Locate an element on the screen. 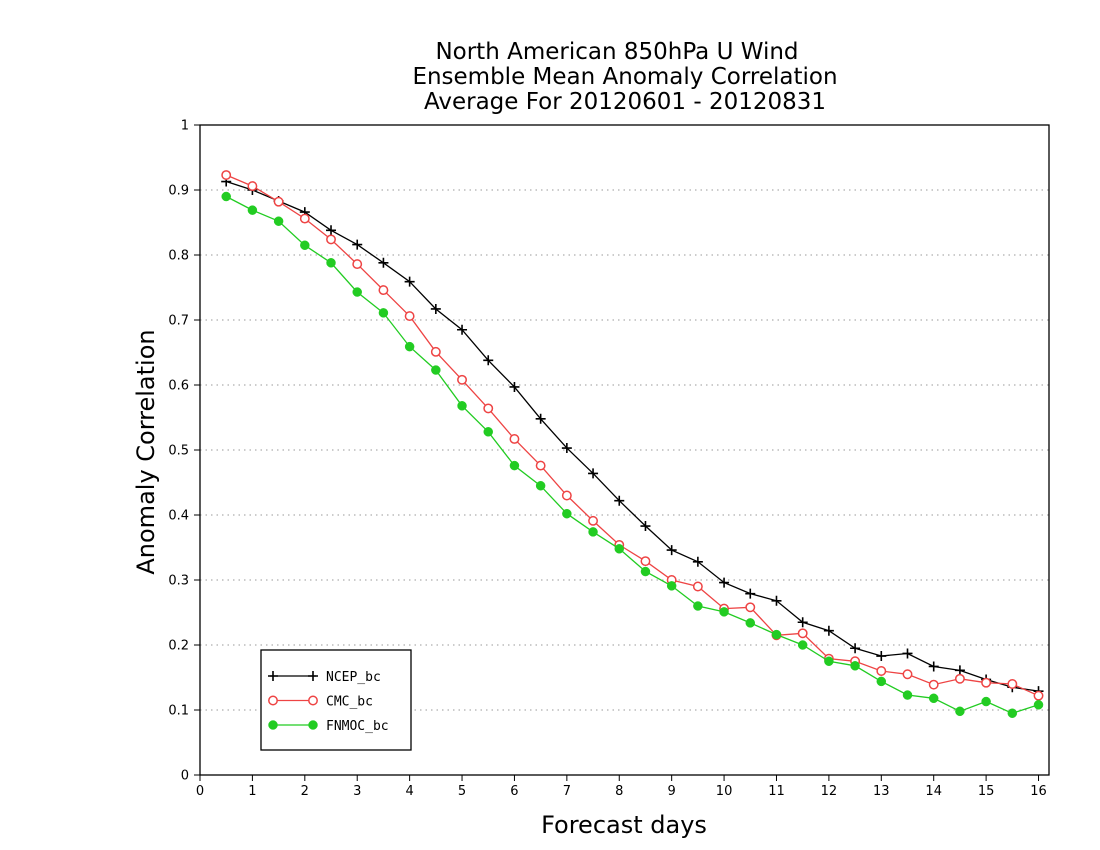 Image resolution: width=1100 pixels, height=850 pixels. title-line-2: Ensemble Mean Anomaly Correlation is located at coordinates (624, 77).